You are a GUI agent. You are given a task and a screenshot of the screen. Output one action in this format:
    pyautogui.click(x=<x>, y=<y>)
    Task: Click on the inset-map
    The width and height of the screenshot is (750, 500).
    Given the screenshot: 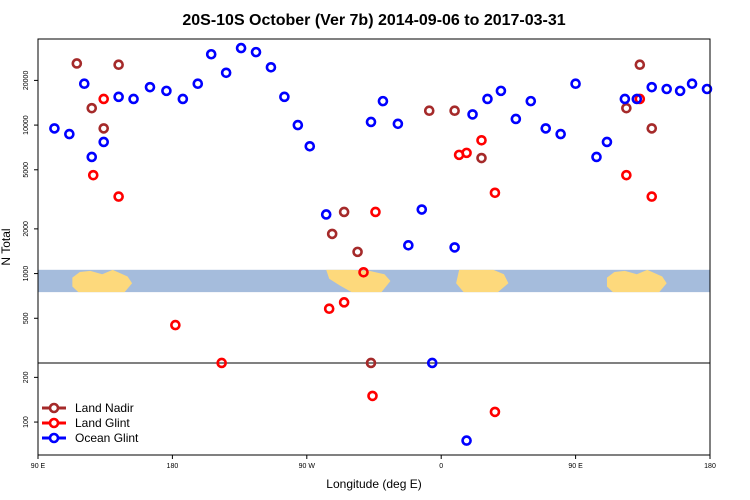 What is the action you would take?
    pyautogui.click(x=374, y=281)
    